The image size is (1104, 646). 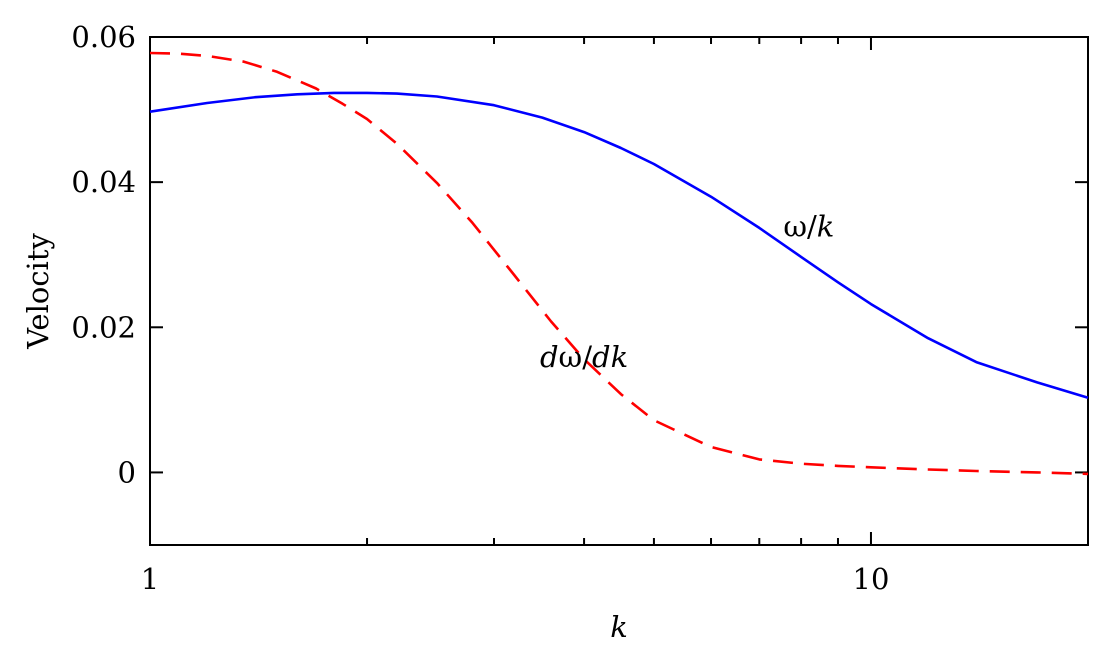 What do you see at coordinates (103, 37) in the screenshot?
I see `y-tick-label: 0.06` at bounding box center [103, 37].